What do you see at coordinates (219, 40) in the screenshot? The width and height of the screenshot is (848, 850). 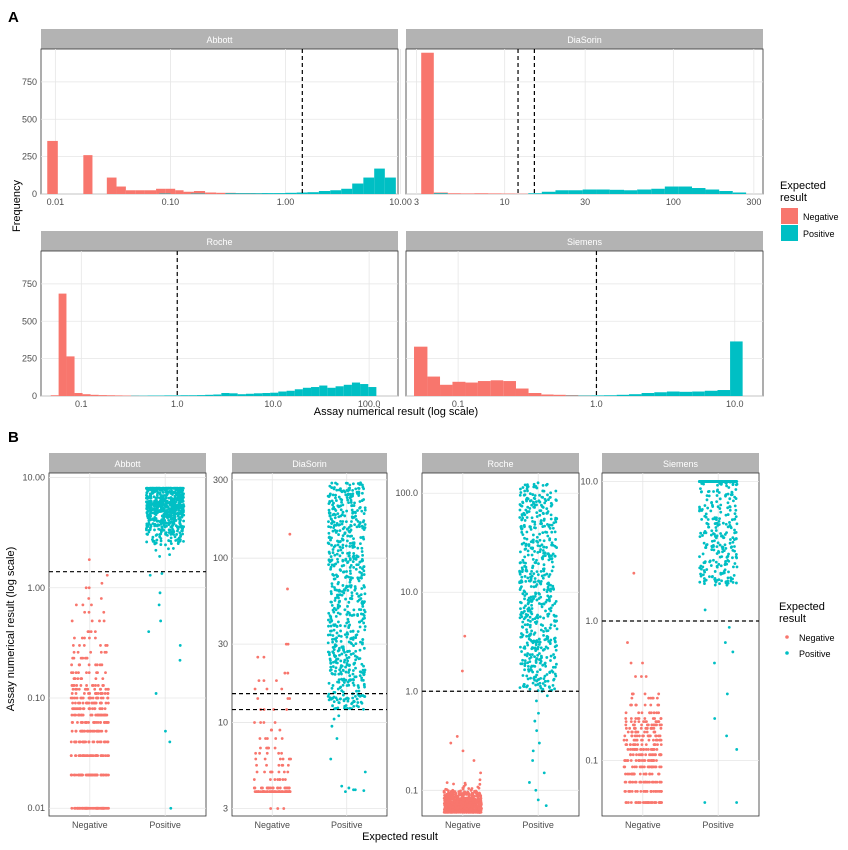 I see `facet-strip-label: Abbott` at bounding box center [219, 40].